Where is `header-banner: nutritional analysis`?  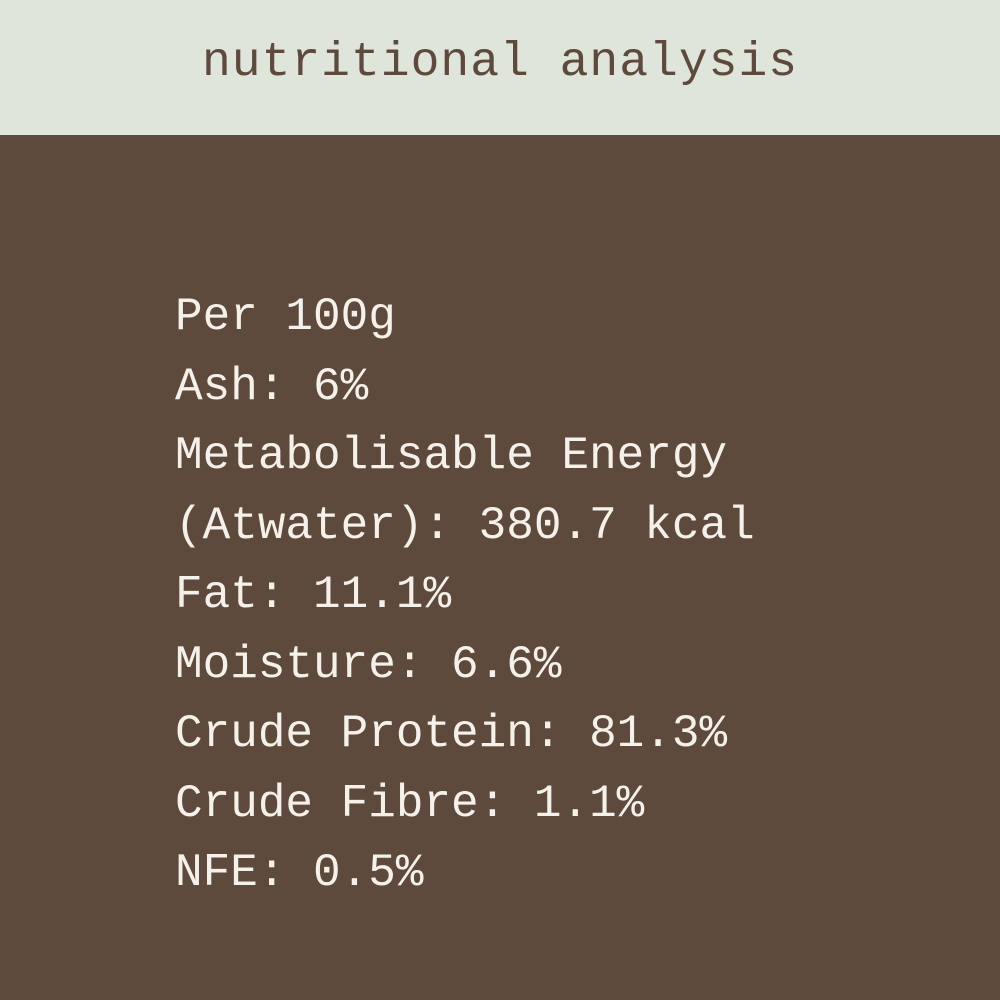 header-banner: nutritional analysis is located at coordinates (500, 67).